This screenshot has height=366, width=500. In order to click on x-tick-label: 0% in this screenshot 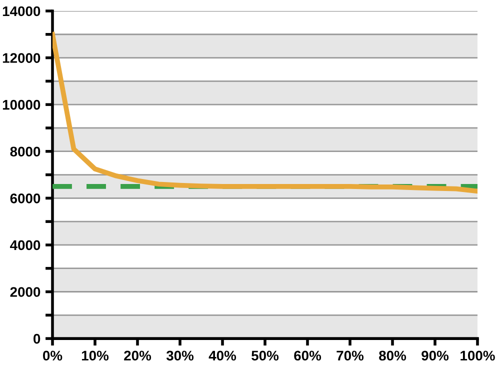, I will do `click(52, 355)`.